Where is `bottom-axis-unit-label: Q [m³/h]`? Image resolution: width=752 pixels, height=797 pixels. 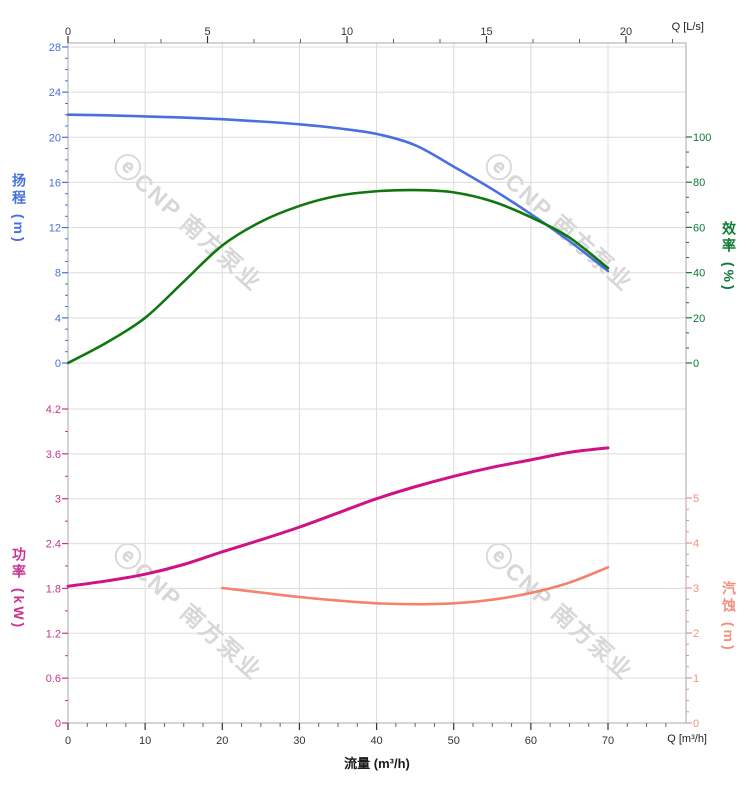
bottom-axis-unit-label: Q [m³/h] is located at coordinates (687, 739).